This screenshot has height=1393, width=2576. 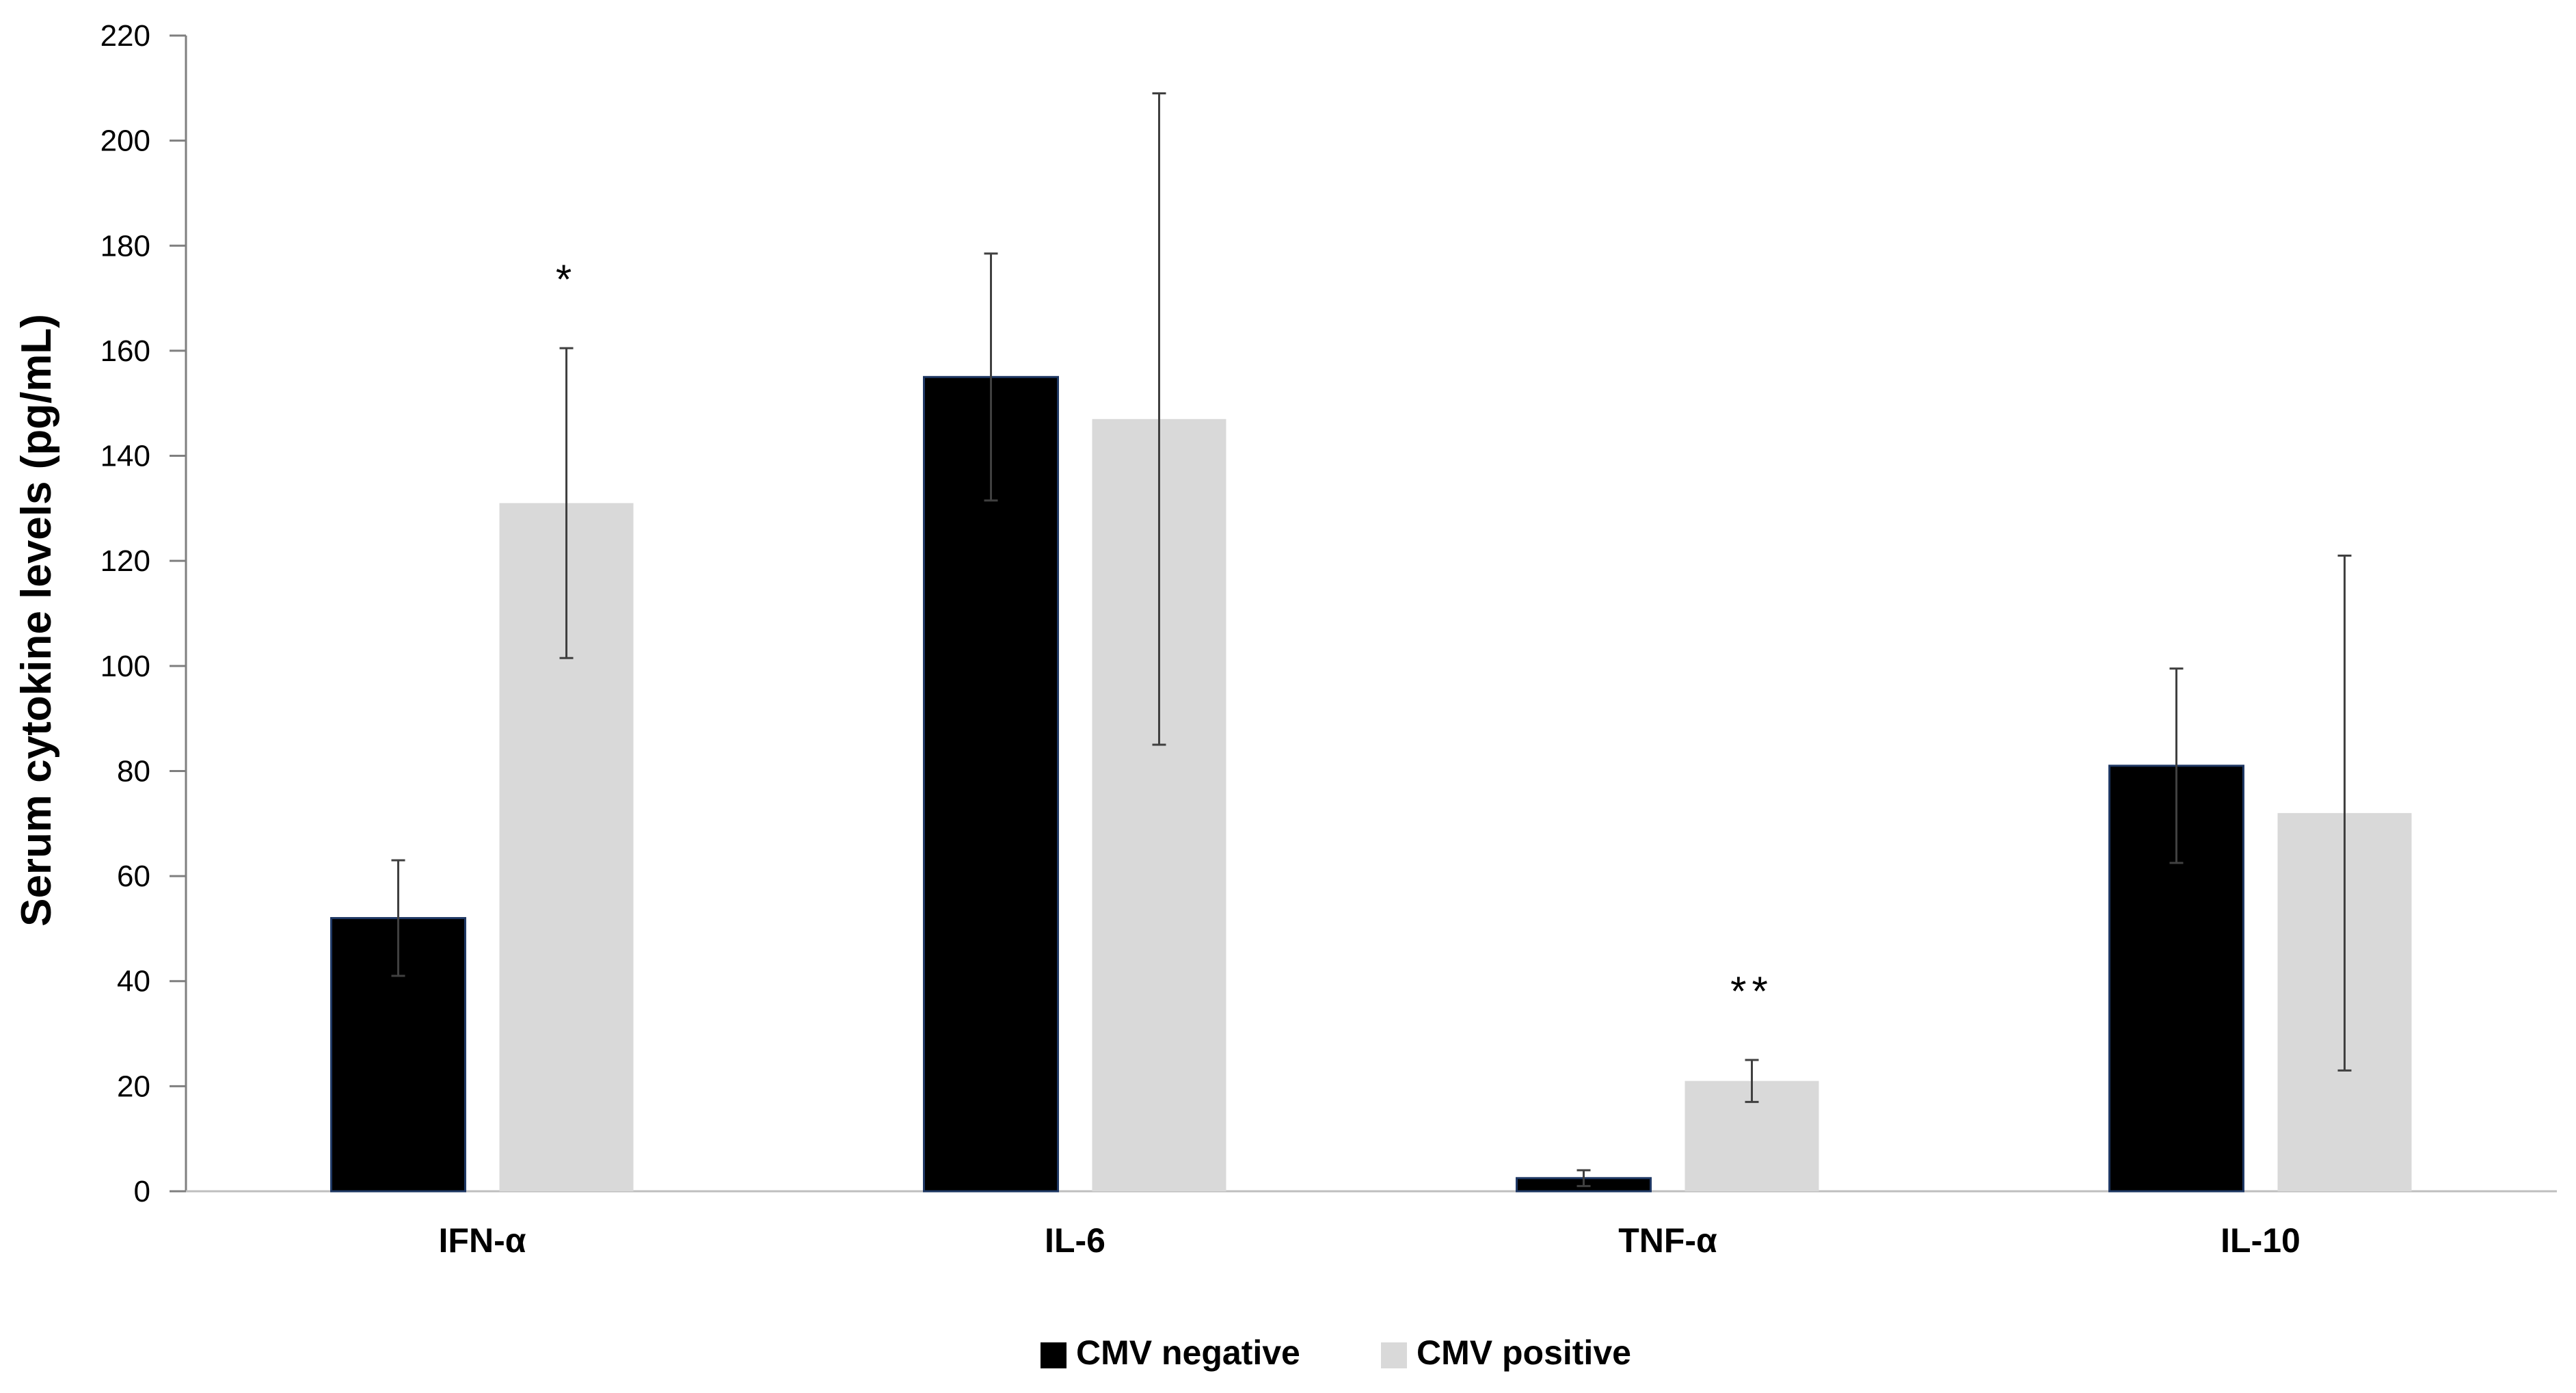 I want to click on y-tick-label: 160, so click(x=125, y=351).